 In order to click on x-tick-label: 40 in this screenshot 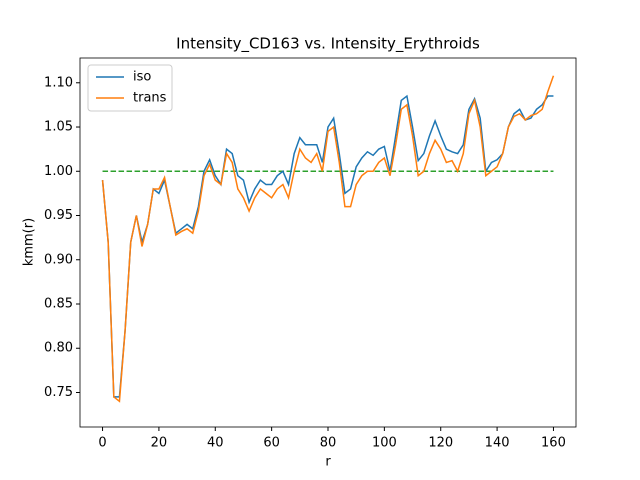, I will do `click(215, 443)`.